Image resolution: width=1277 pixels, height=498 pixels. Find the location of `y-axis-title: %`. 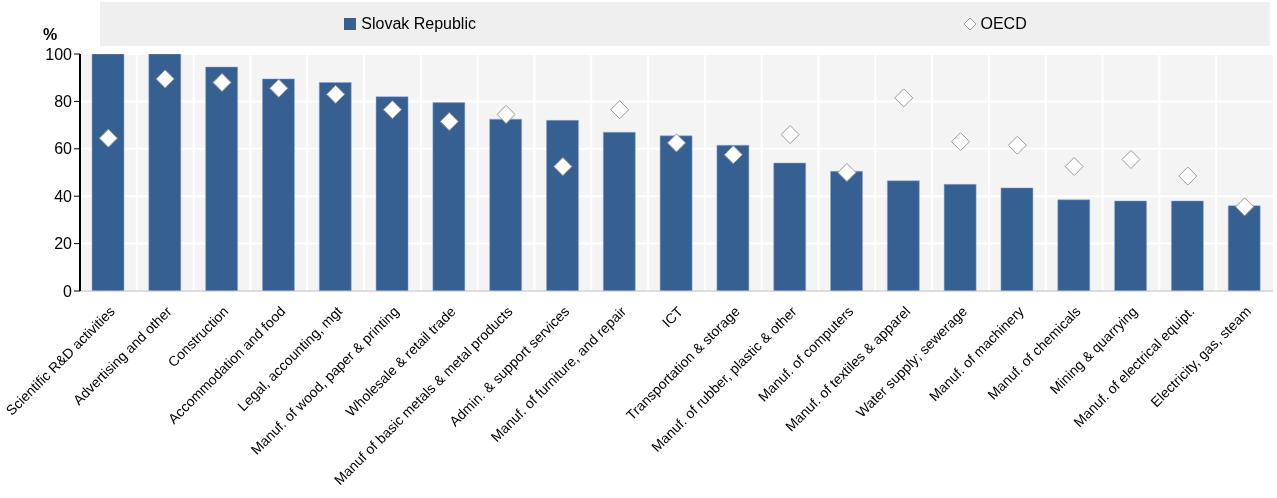

y-axis-title: % is located at coordinates (50, 34).